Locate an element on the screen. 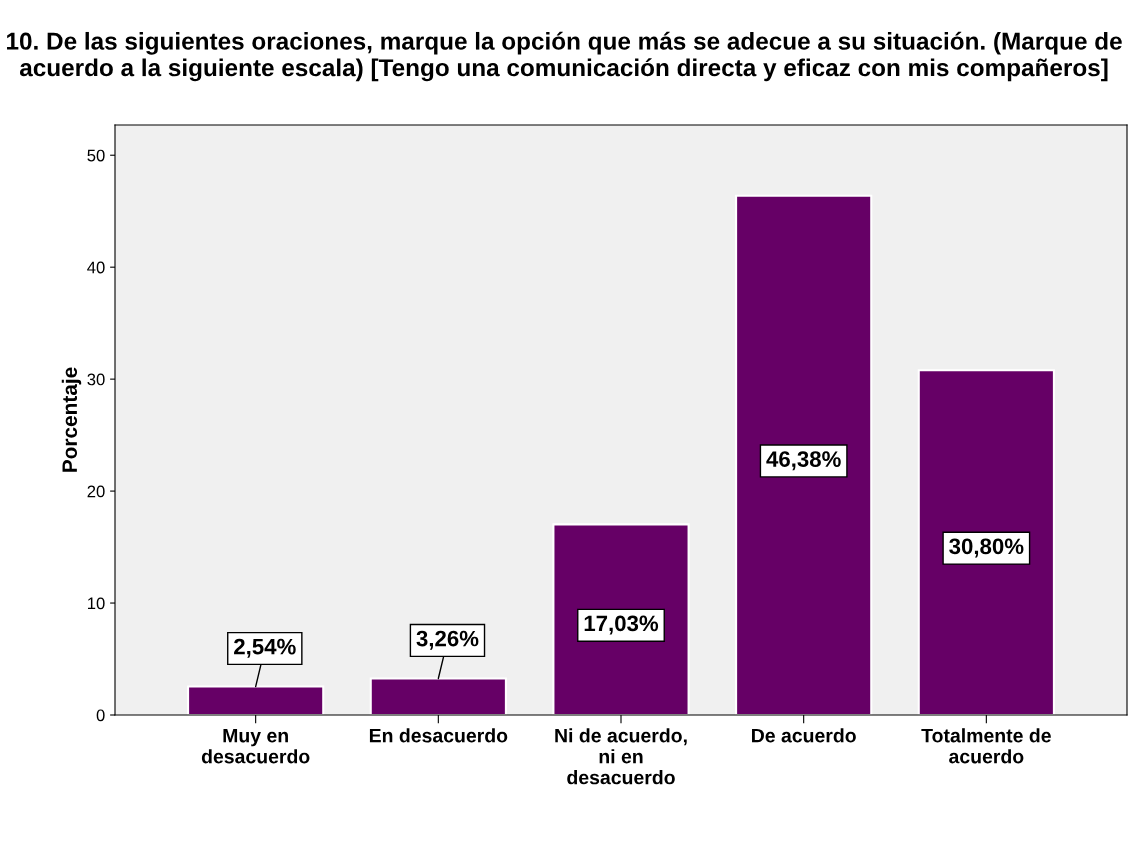 The height and width of the screenshot is (858, 1128). y-axis-title: Porcentaje is located at coordinates (71, 419).